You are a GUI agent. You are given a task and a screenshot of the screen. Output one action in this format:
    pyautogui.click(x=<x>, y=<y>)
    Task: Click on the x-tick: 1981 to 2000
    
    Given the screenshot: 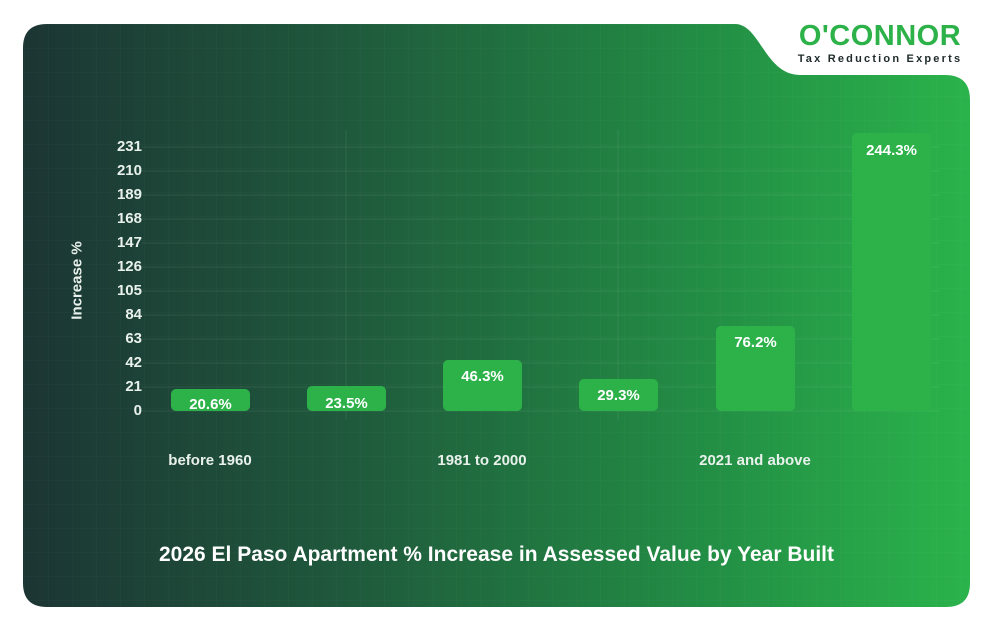 What is the action you would take?
    pyautogui.click(x=482, y=460)
    